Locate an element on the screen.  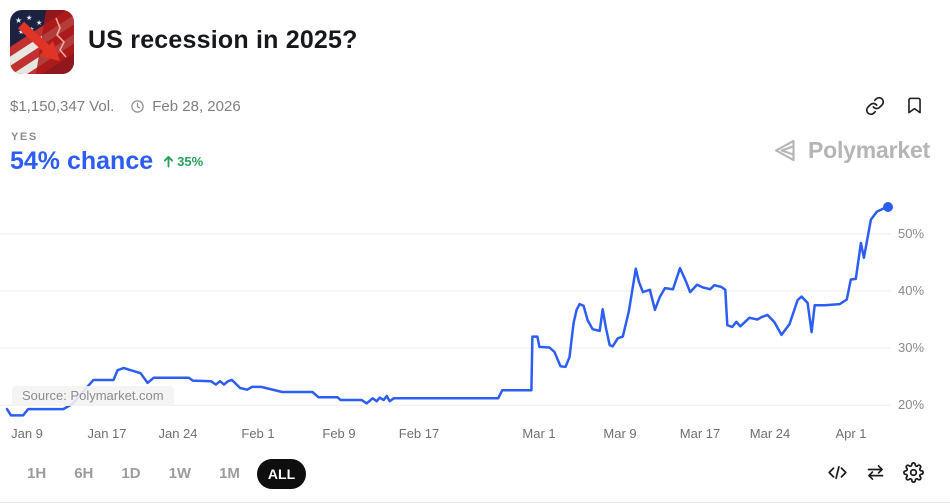
x-axis-label: Feb 1 is located at coordinates (258, 433).